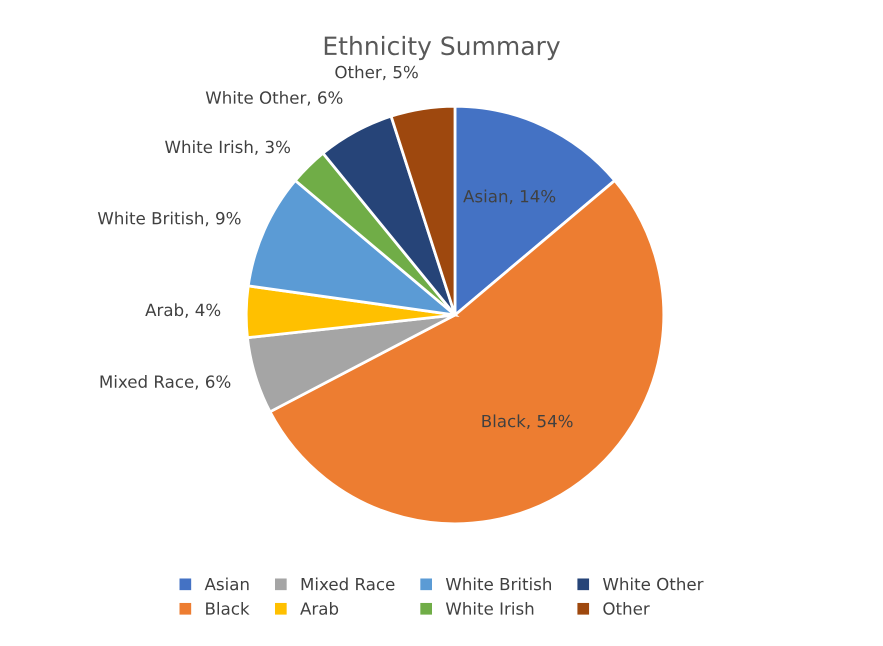 This screenshot has height=646, width=883. I want to click on data-label: Other, 5%, so click(376, 72).